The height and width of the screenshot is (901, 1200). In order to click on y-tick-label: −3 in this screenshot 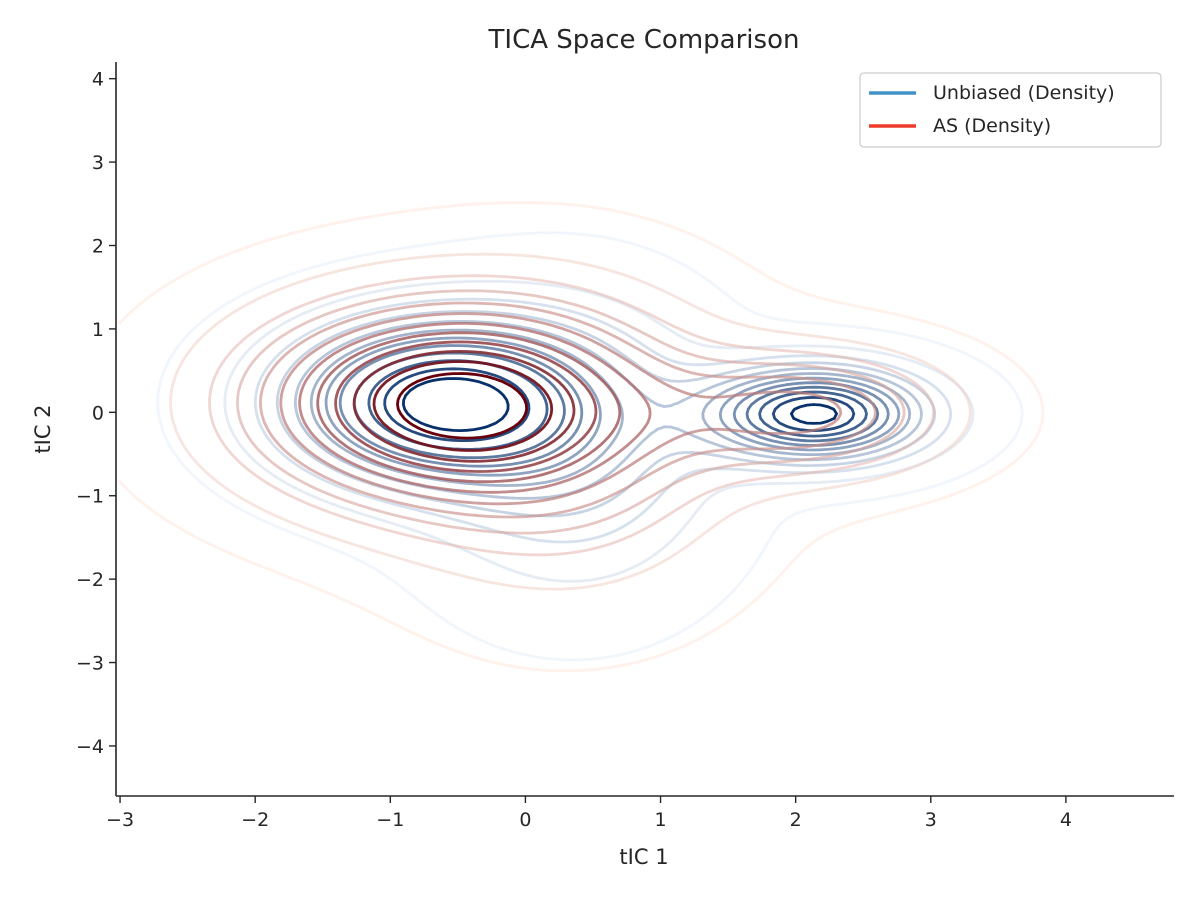, I will do `click(90, 664)`.